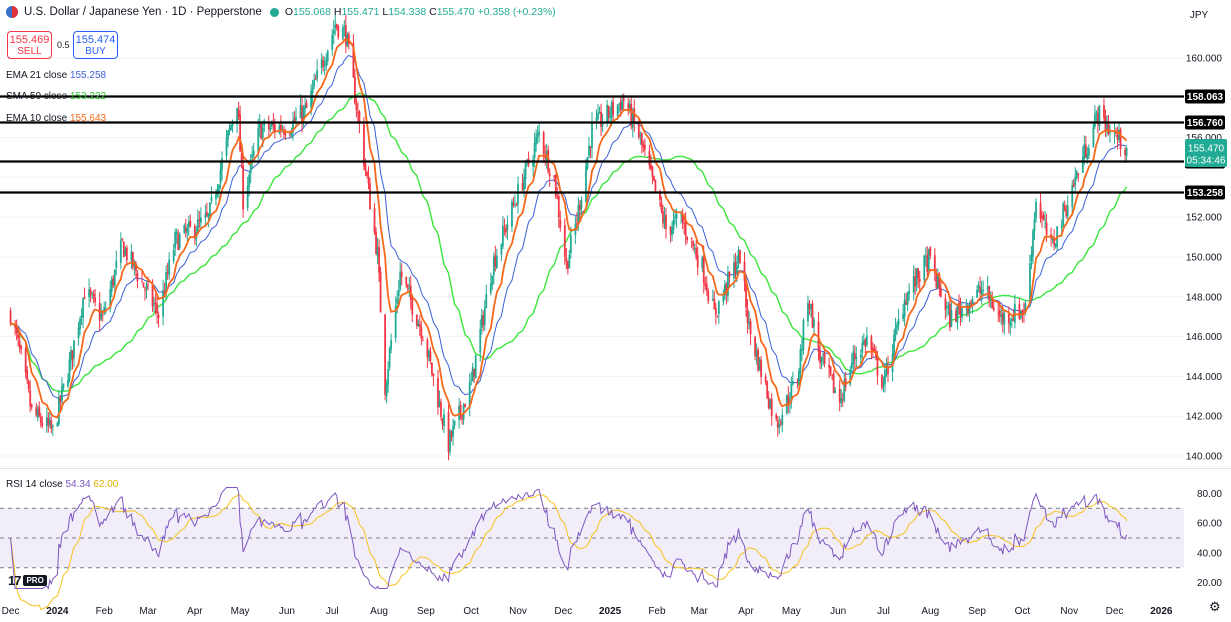 This screenshot has height=622, width=1231. I want to click on currency-selector: JPY, so click(1199, 15).